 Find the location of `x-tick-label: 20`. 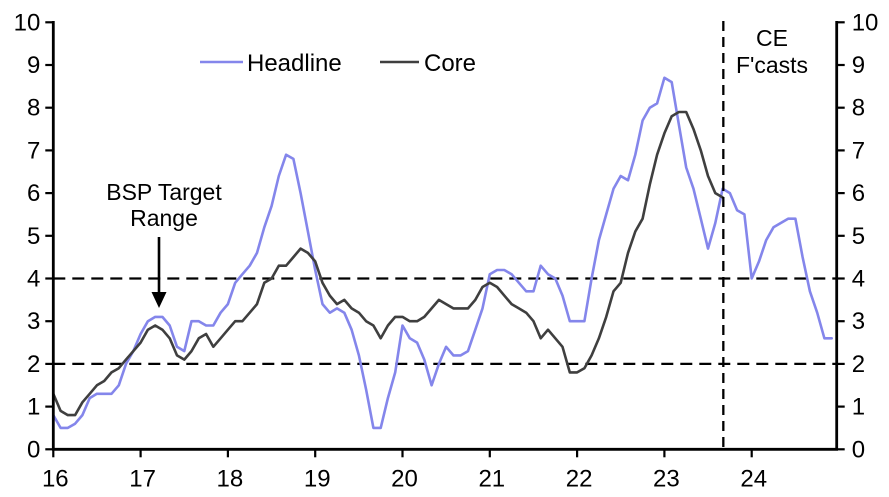

x-tick-label: 20 is located at coordinates (404, 478).